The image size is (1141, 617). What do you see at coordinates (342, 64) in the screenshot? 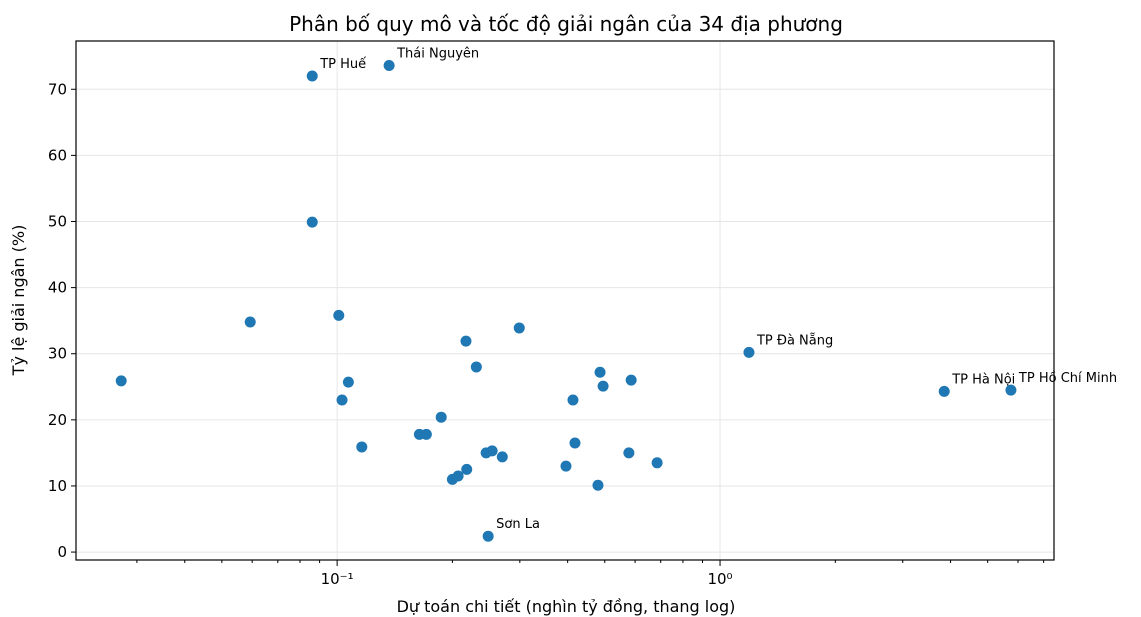
I see `point-label: TP Huế` at bounding box center [342, 64].